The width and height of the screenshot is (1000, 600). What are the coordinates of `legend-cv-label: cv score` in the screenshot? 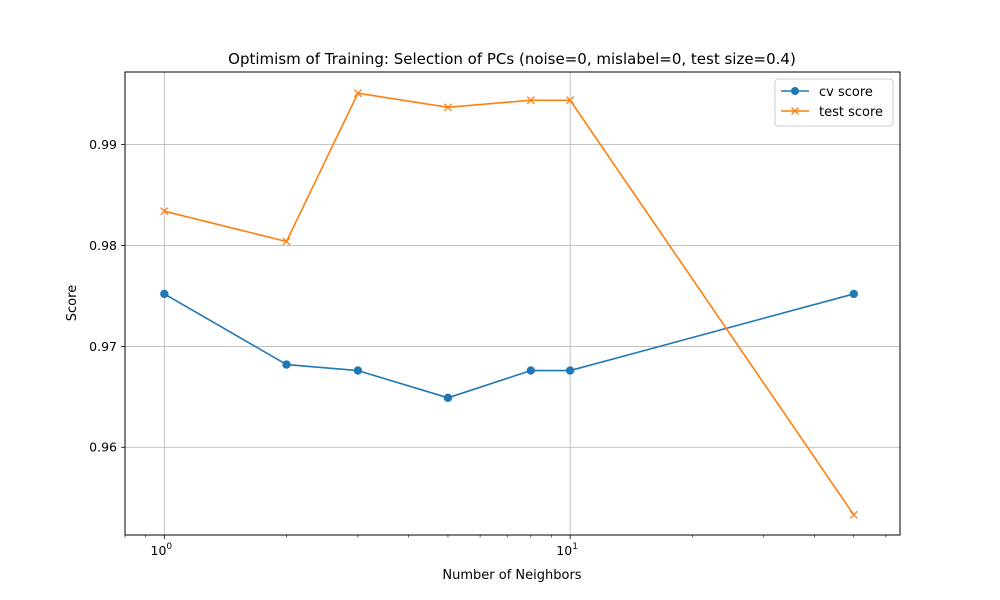 It's located at (846, 92).